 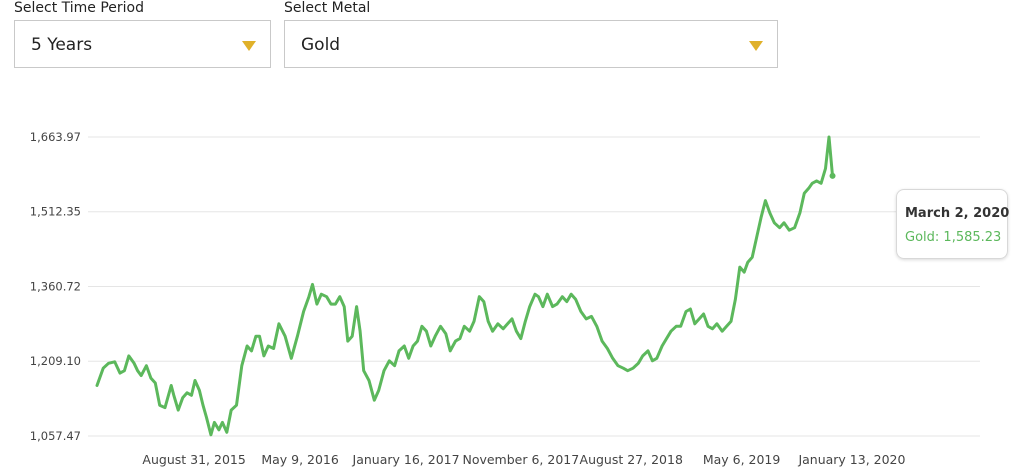 What do you see at coordinates (79, 8) in the screenshot?
I see `time-period-label: Select Time Period` at bounding box center [79, 8].